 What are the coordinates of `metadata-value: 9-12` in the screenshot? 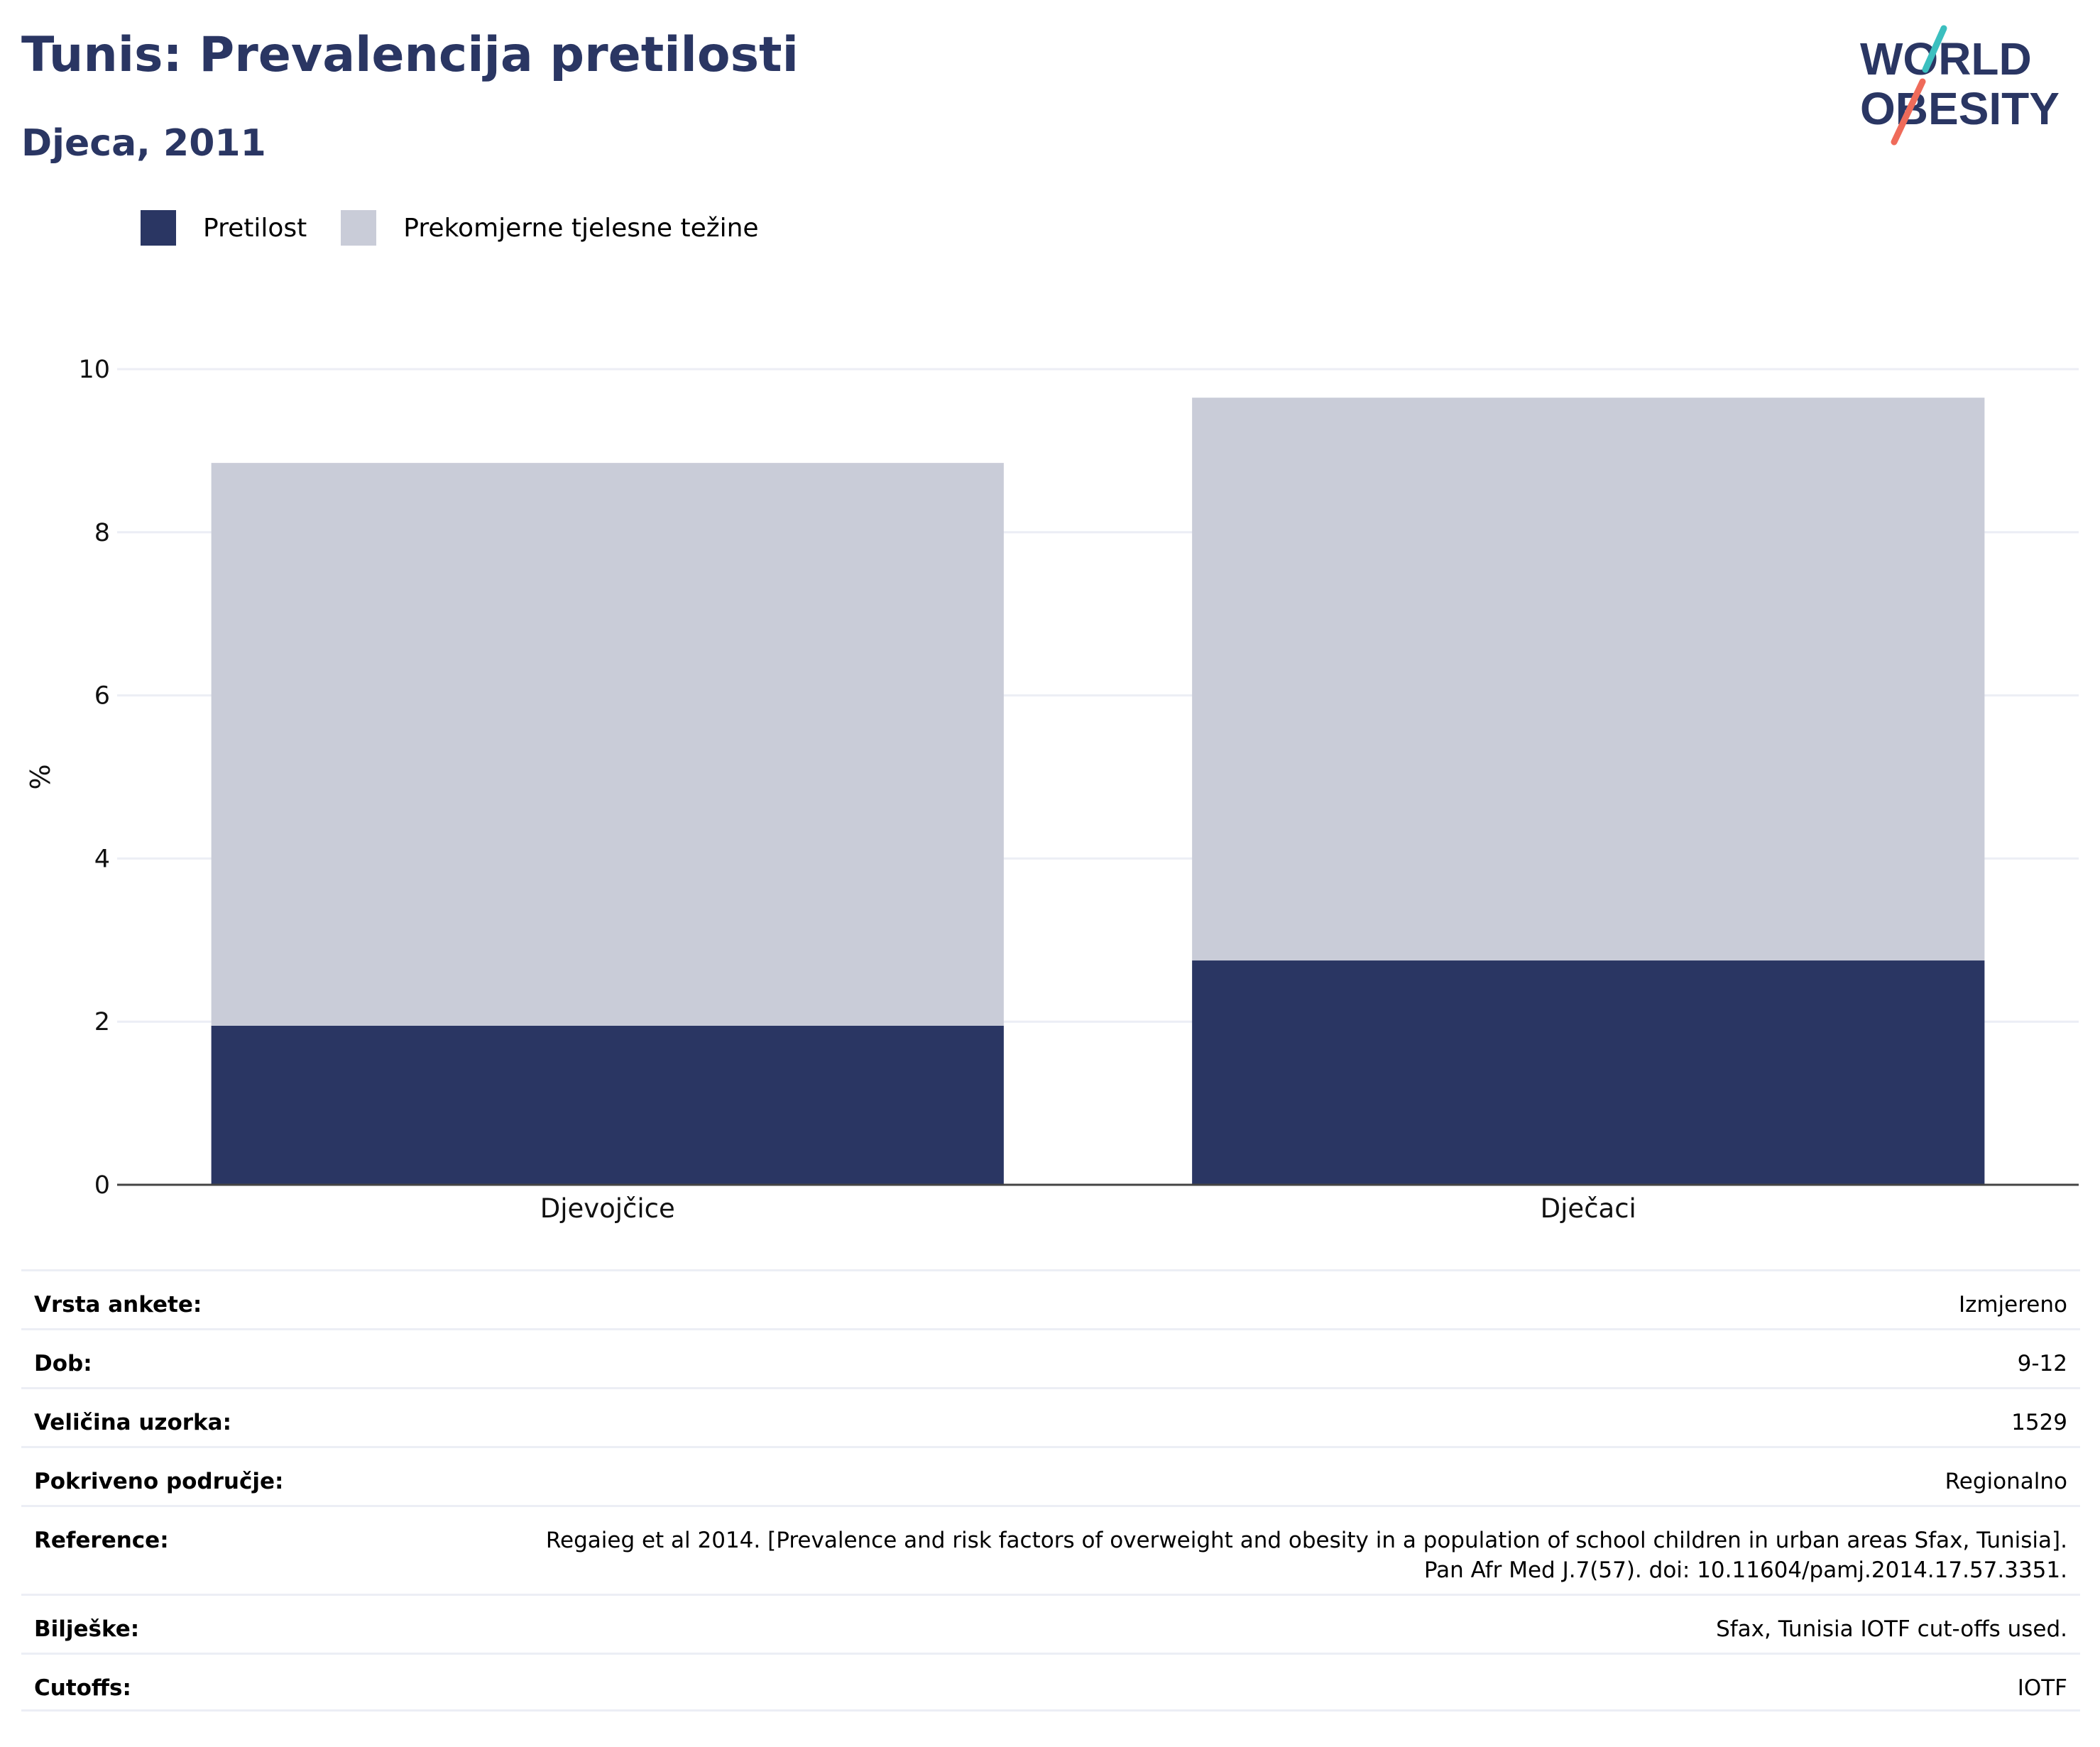 It's located at (2042, 1363).